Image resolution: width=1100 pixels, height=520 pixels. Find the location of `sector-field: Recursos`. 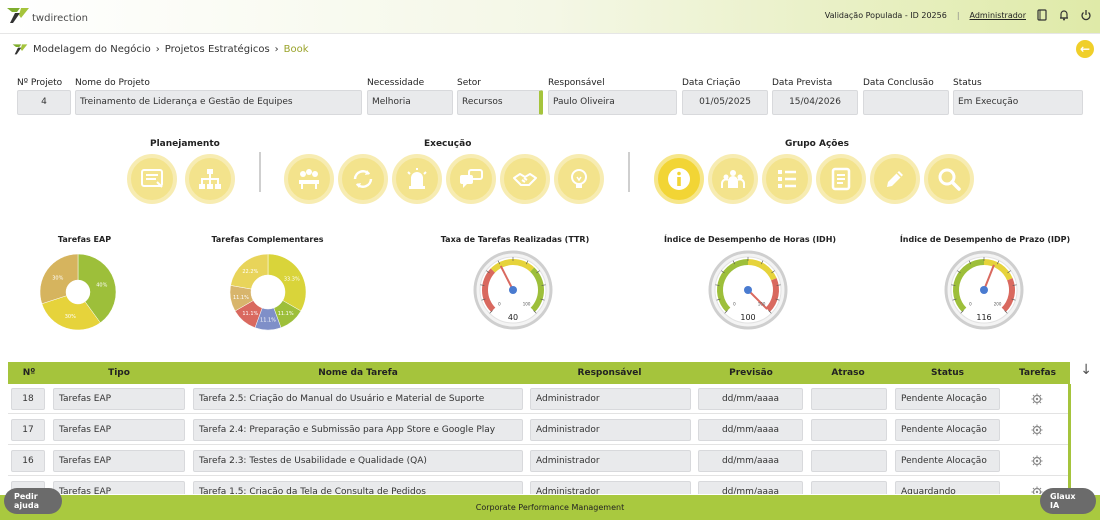

sector-field: Recursos is located at coordinates (500, 102).